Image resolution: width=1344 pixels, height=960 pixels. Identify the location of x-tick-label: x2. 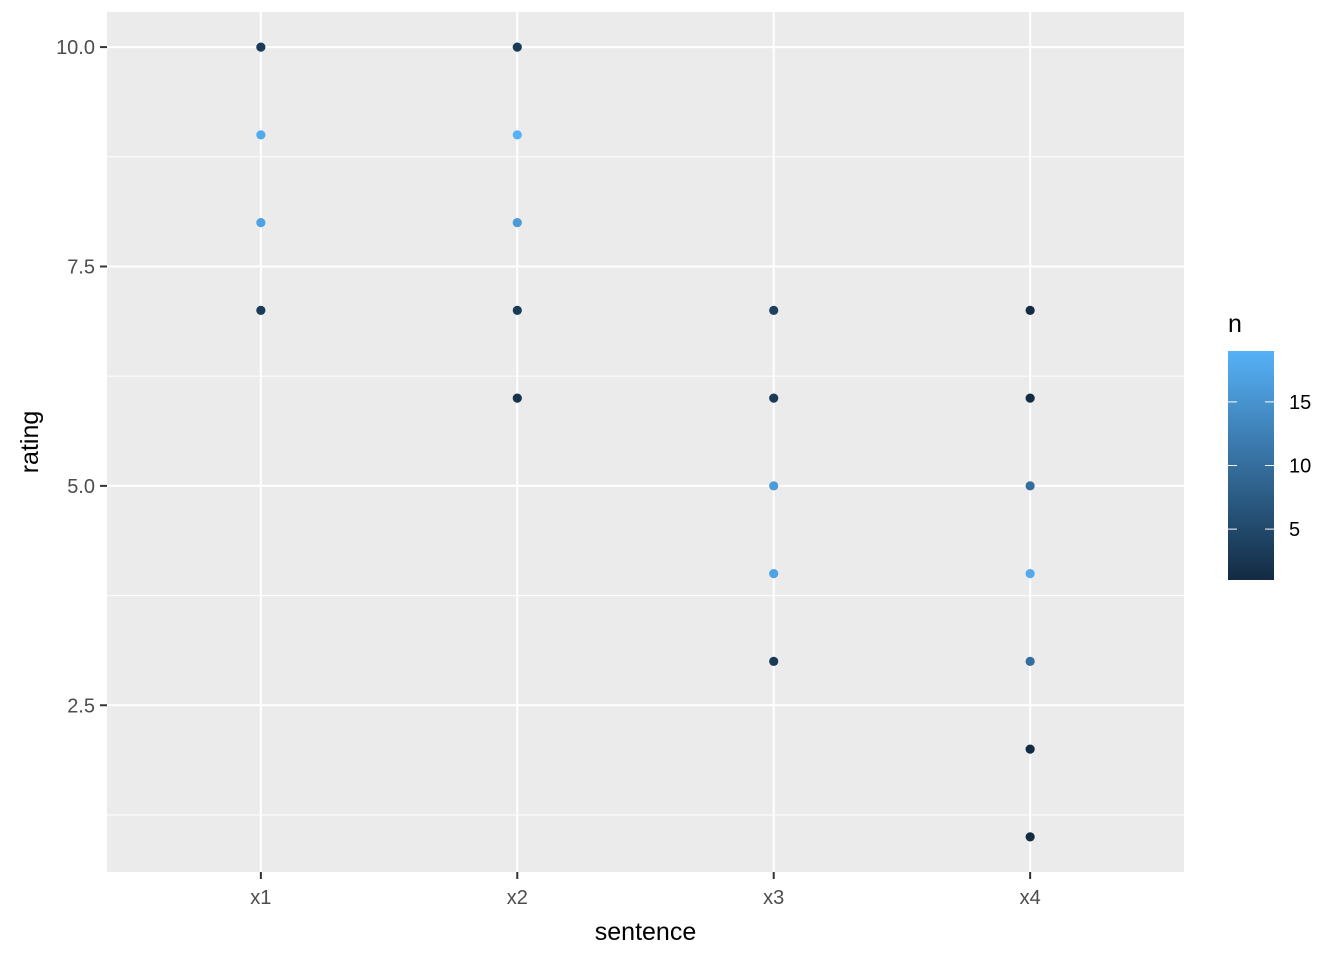
(517, 898).